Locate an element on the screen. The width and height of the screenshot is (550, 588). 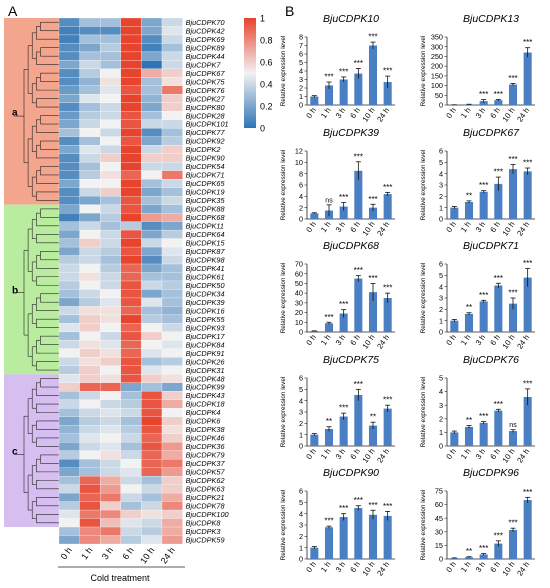
heatmap-column-label: 3 h is located at coordinates (107, 553).